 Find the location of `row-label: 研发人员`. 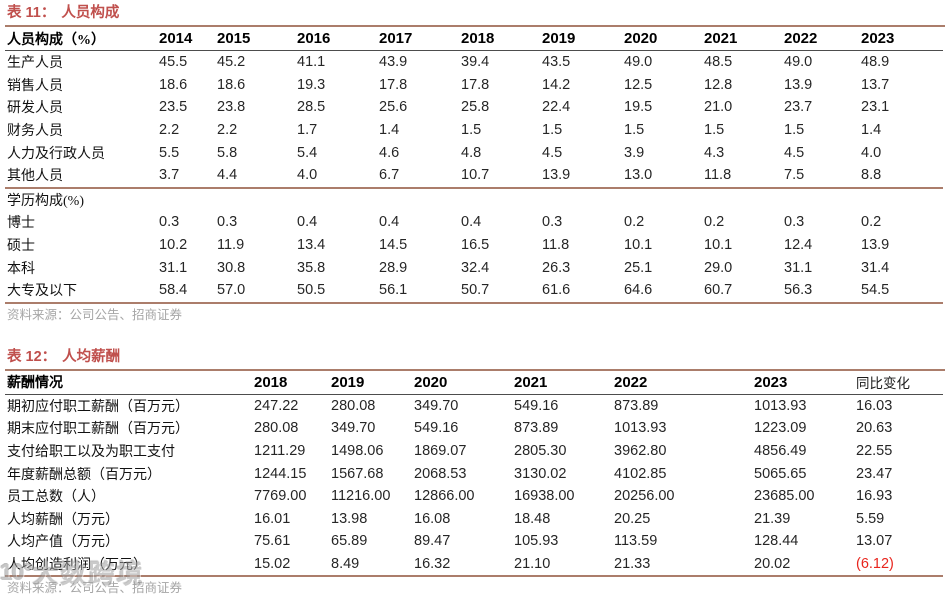

row-label: 研发人员 is located at coordinates (35, 109).